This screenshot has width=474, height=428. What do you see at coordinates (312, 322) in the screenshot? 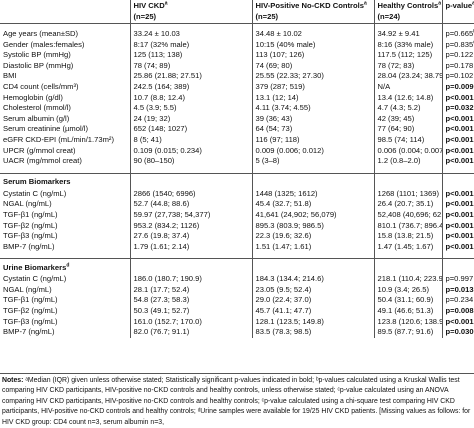
I see `value-hiv-no-ckd: 128.1 (123.5; 149.8)` at bounding box center [312, 322].